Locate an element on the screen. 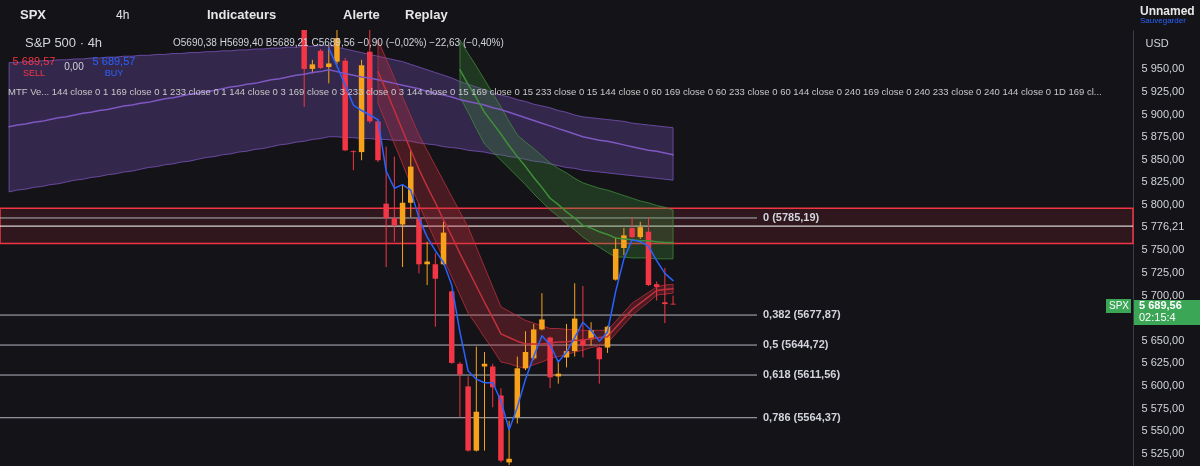 Image resolution: width=1200 pixels, height=466 pixels. y-tick-label: 5 700,00 is located at coordinates (1163, 294).